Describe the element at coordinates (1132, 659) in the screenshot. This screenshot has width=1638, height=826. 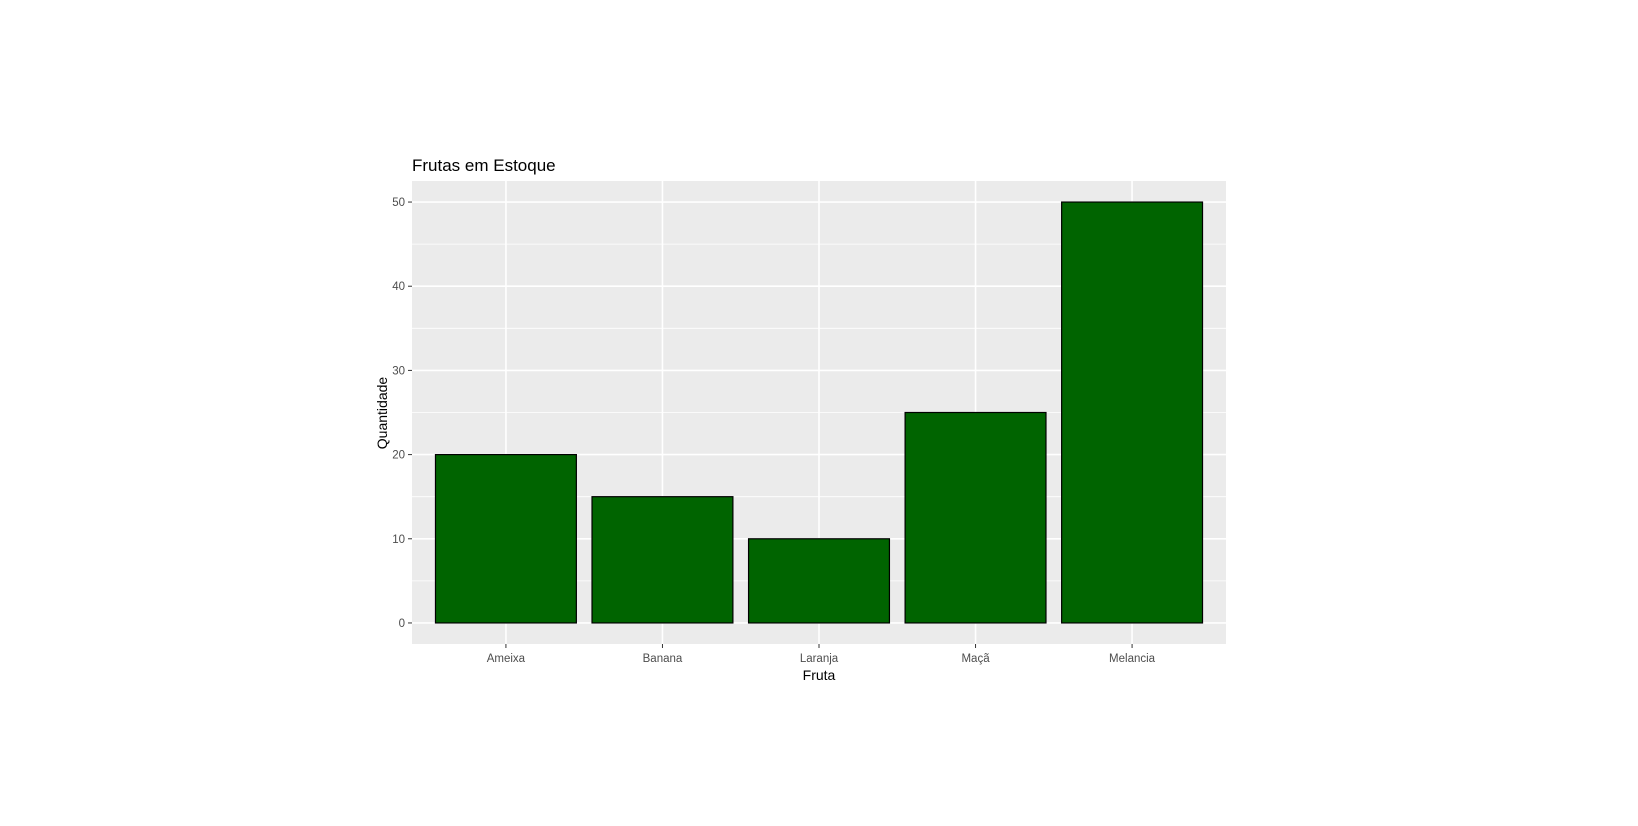
I see `x-tick-label: Melancia` at that location.